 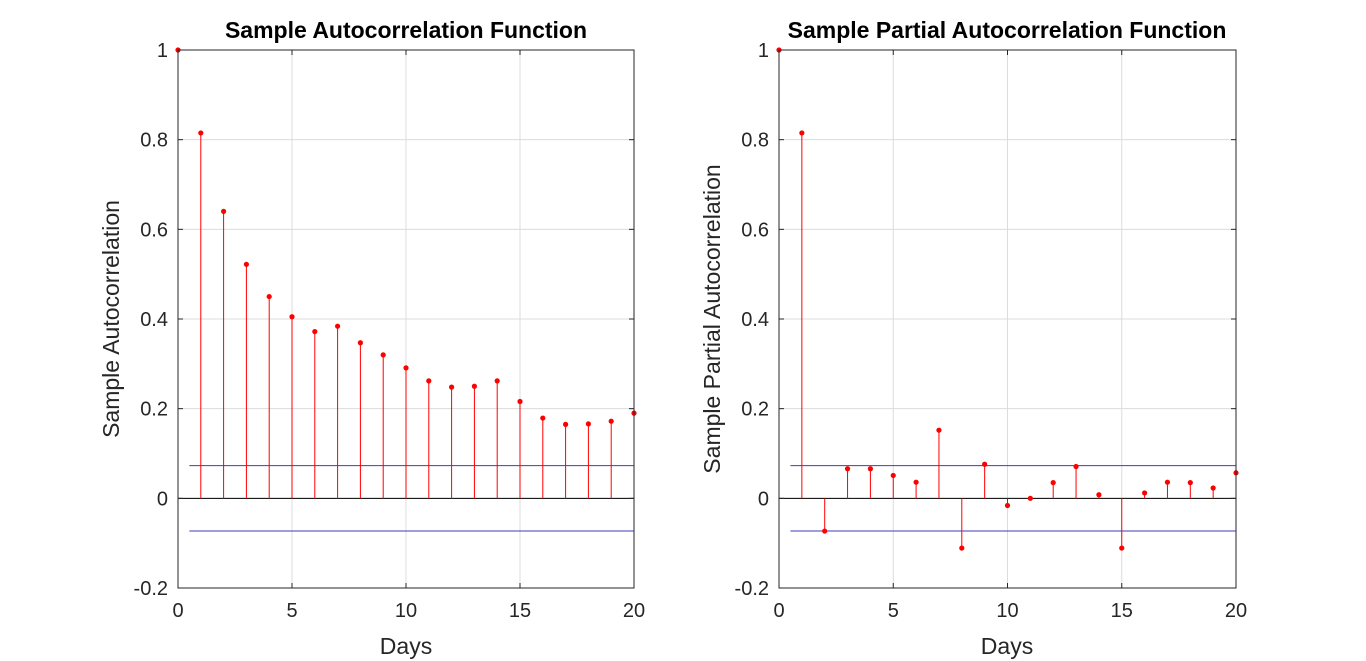 What do you see at coordinates (1007, 646) in the screenshot?
I see `pacf-xlabel: Days` at bounding box center [1007, 646].